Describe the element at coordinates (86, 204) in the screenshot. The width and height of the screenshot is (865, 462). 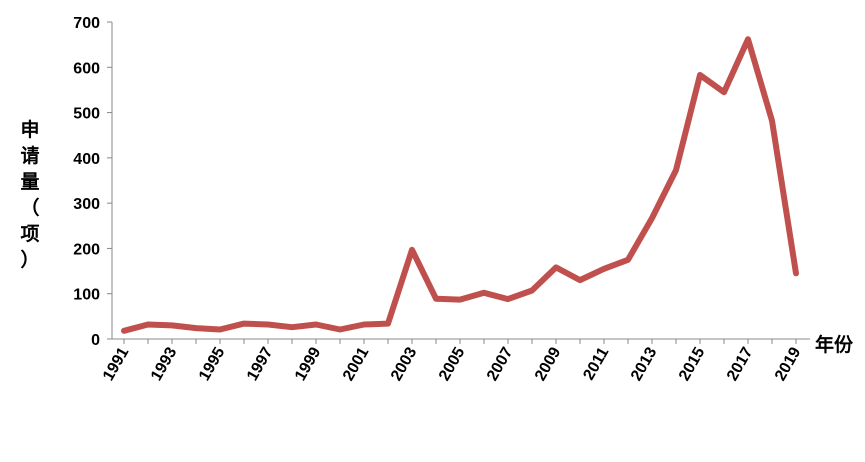
I see `y-tick-label: 300` at that location.